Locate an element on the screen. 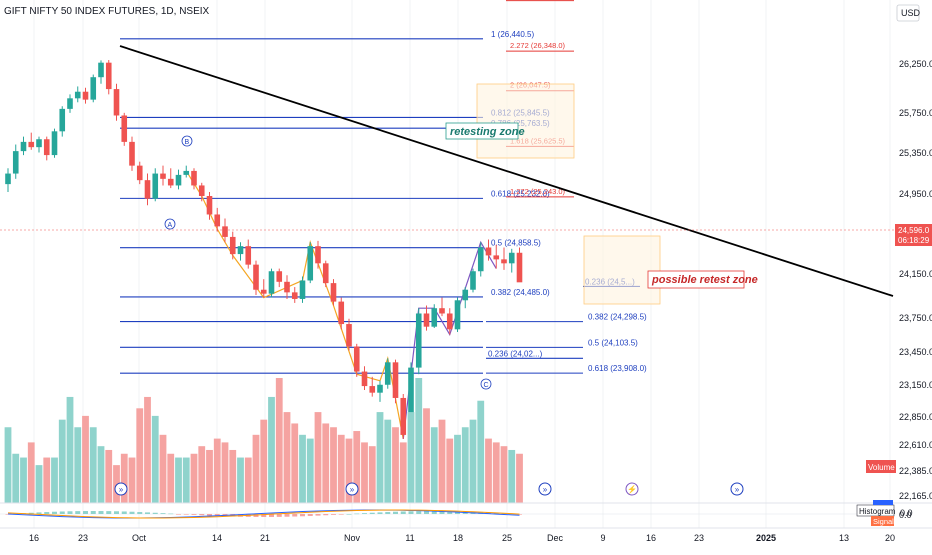 This screenshot has height=555, width=932. possible-retest-zone-box is located at coordinates (622, 270).